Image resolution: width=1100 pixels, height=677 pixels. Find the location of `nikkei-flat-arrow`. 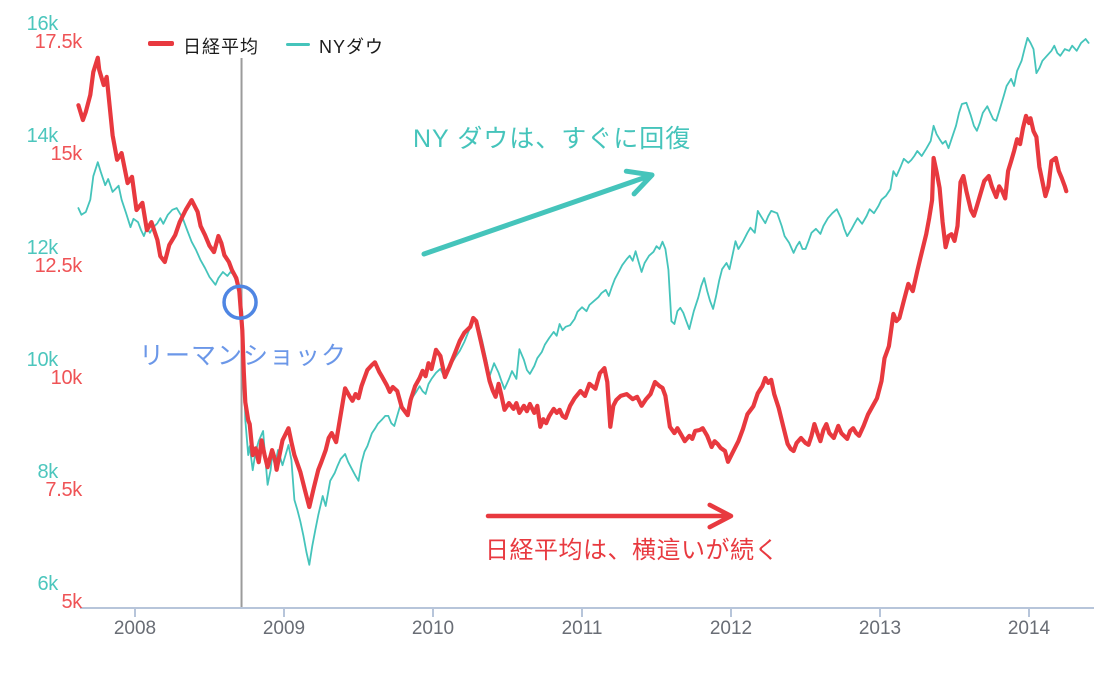

nikkei-flat-arrow is located at coordinates (609, 516).